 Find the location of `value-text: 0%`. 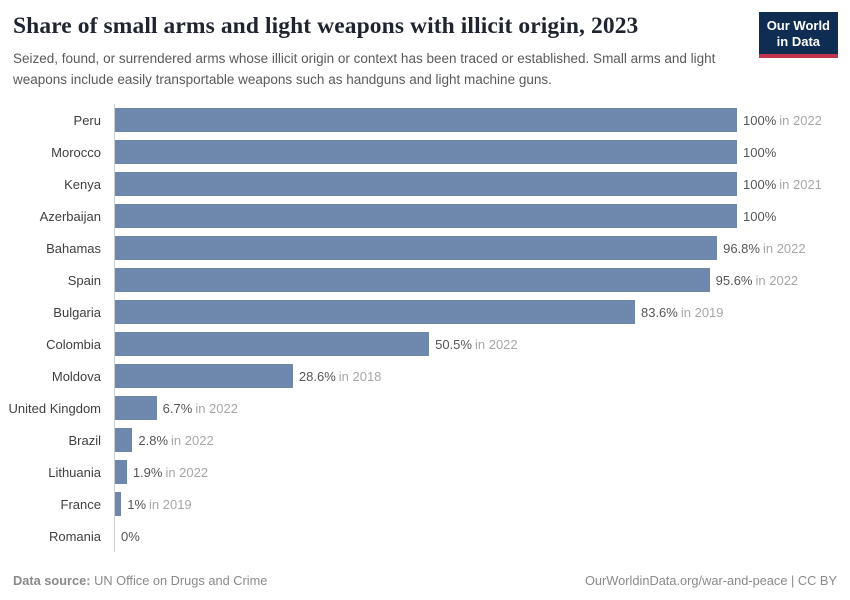

value-text: 0% is located at coordinates (130, 536).